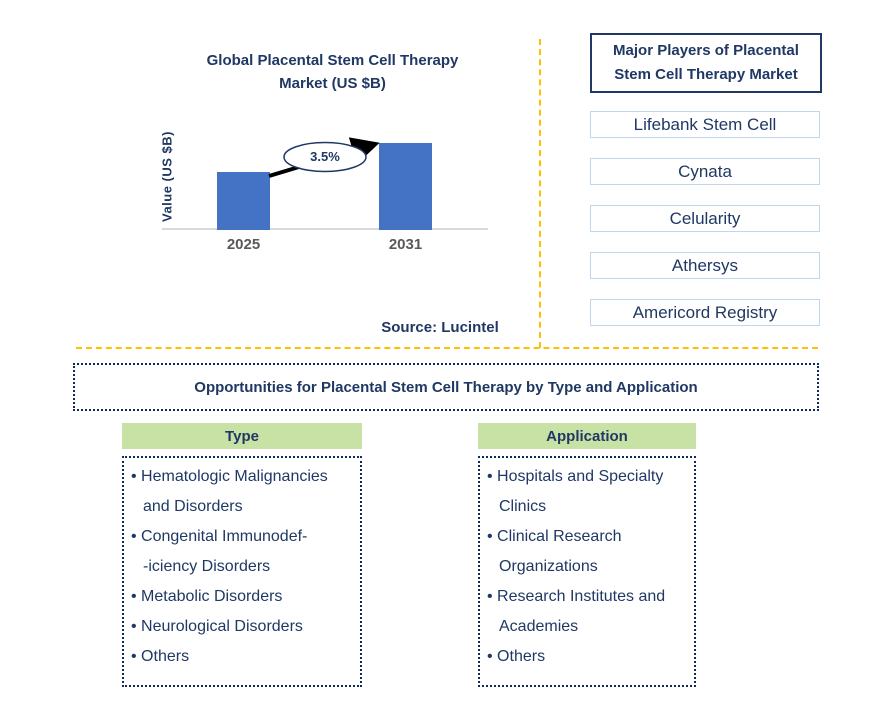  Describe the element at coordinates (705, 171) in the screenshot. I see `player-item: Cynata` at that location.